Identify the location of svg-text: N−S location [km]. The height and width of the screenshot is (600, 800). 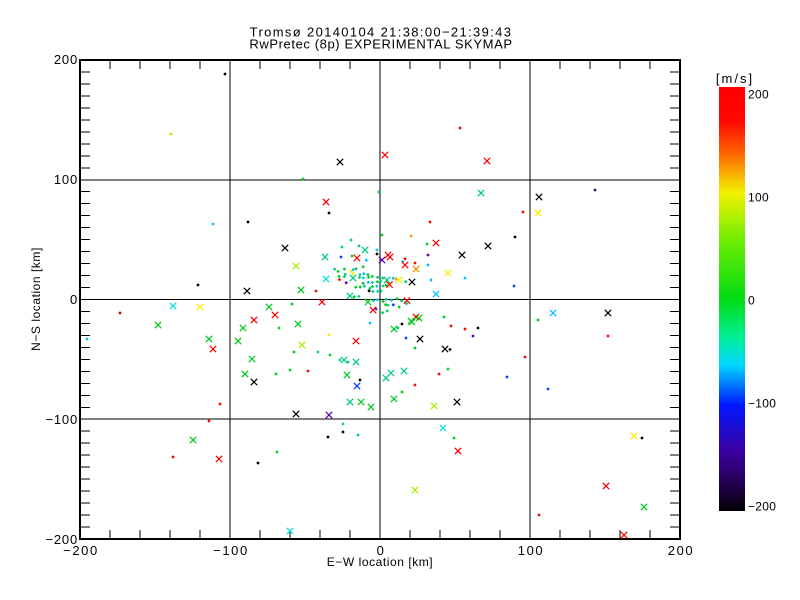
(36, 299).